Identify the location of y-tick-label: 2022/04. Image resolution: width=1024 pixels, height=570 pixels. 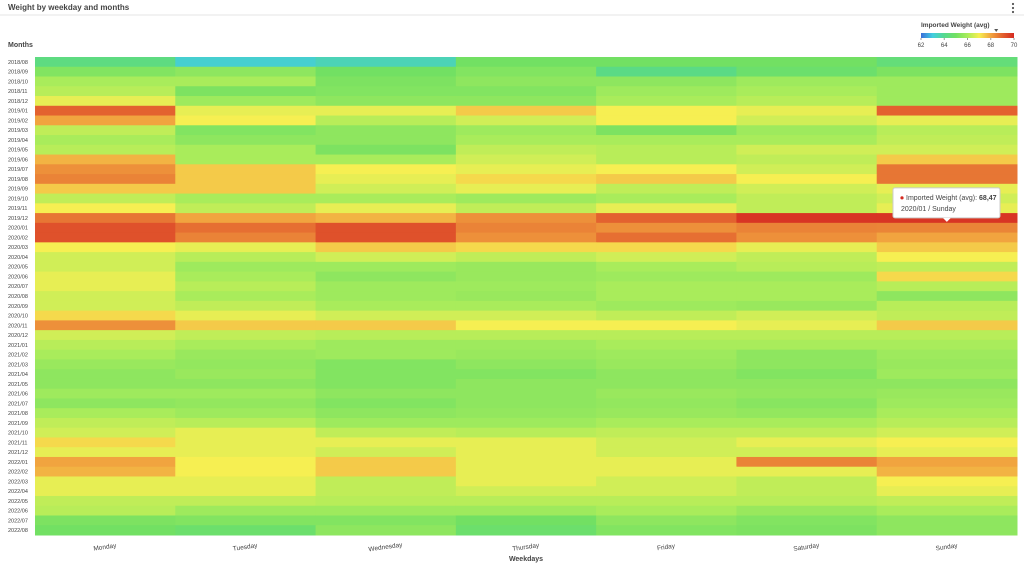
(18, 492).